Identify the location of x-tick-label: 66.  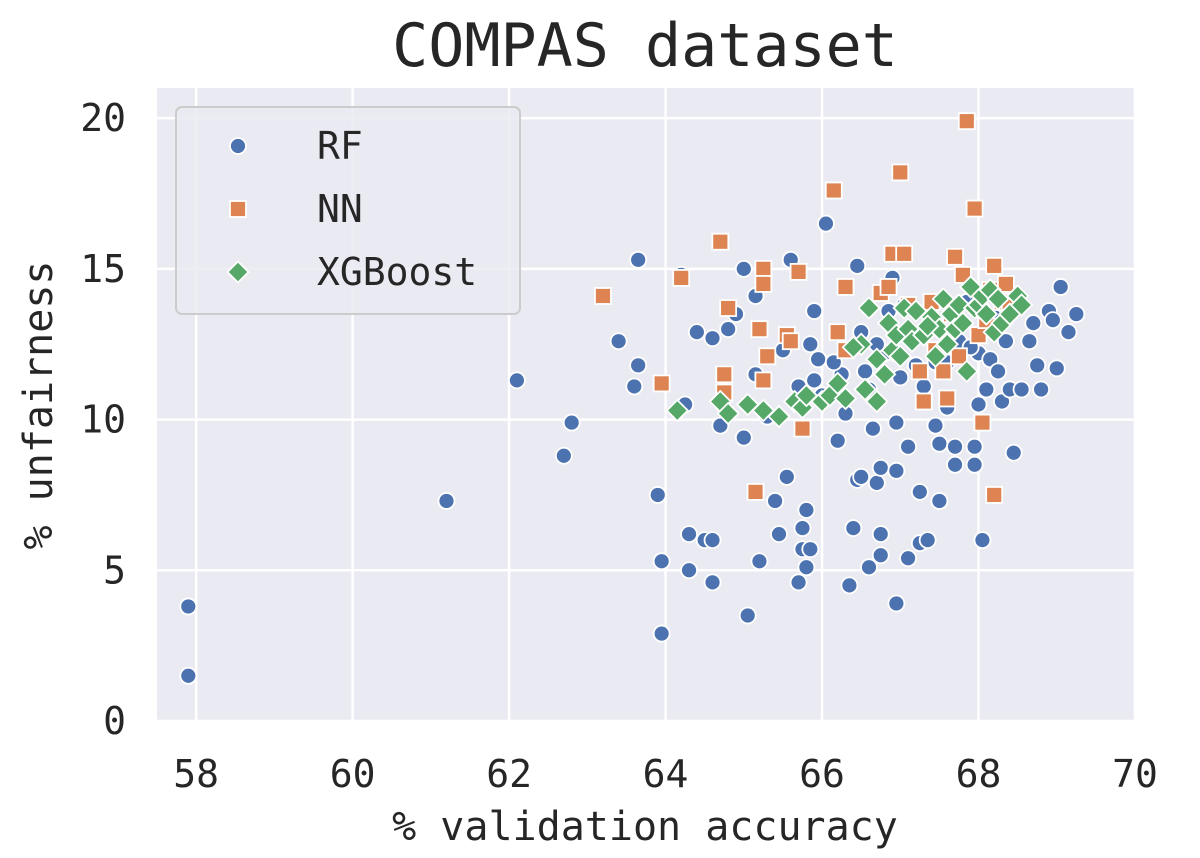
(822, 774).